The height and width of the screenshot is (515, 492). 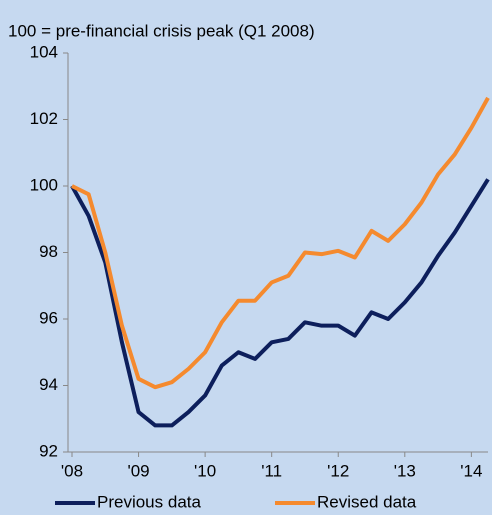 I want to click on y-tick-label: 96, so click(x=48, y=317).